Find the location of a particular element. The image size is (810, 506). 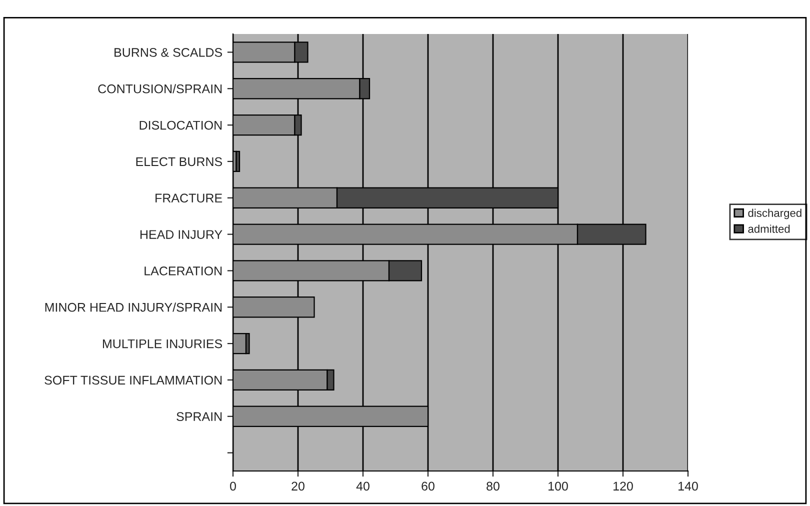

x-tick-label: 80 is located at coordinates (493, 486).